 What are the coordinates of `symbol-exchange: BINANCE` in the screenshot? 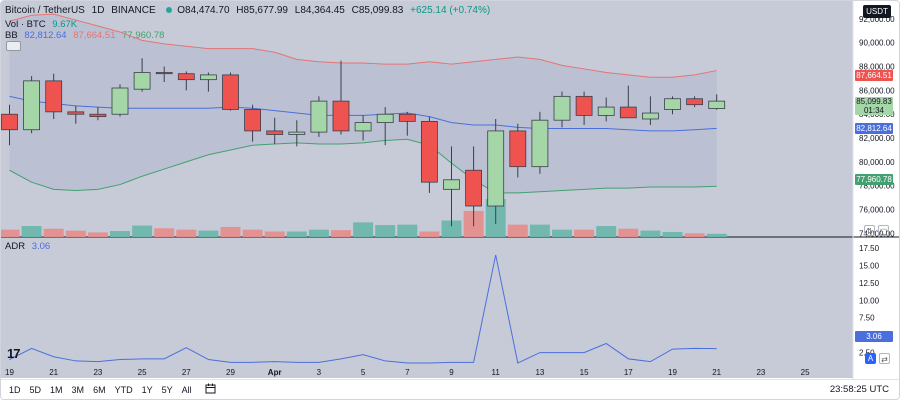 It's located at (133, 10).